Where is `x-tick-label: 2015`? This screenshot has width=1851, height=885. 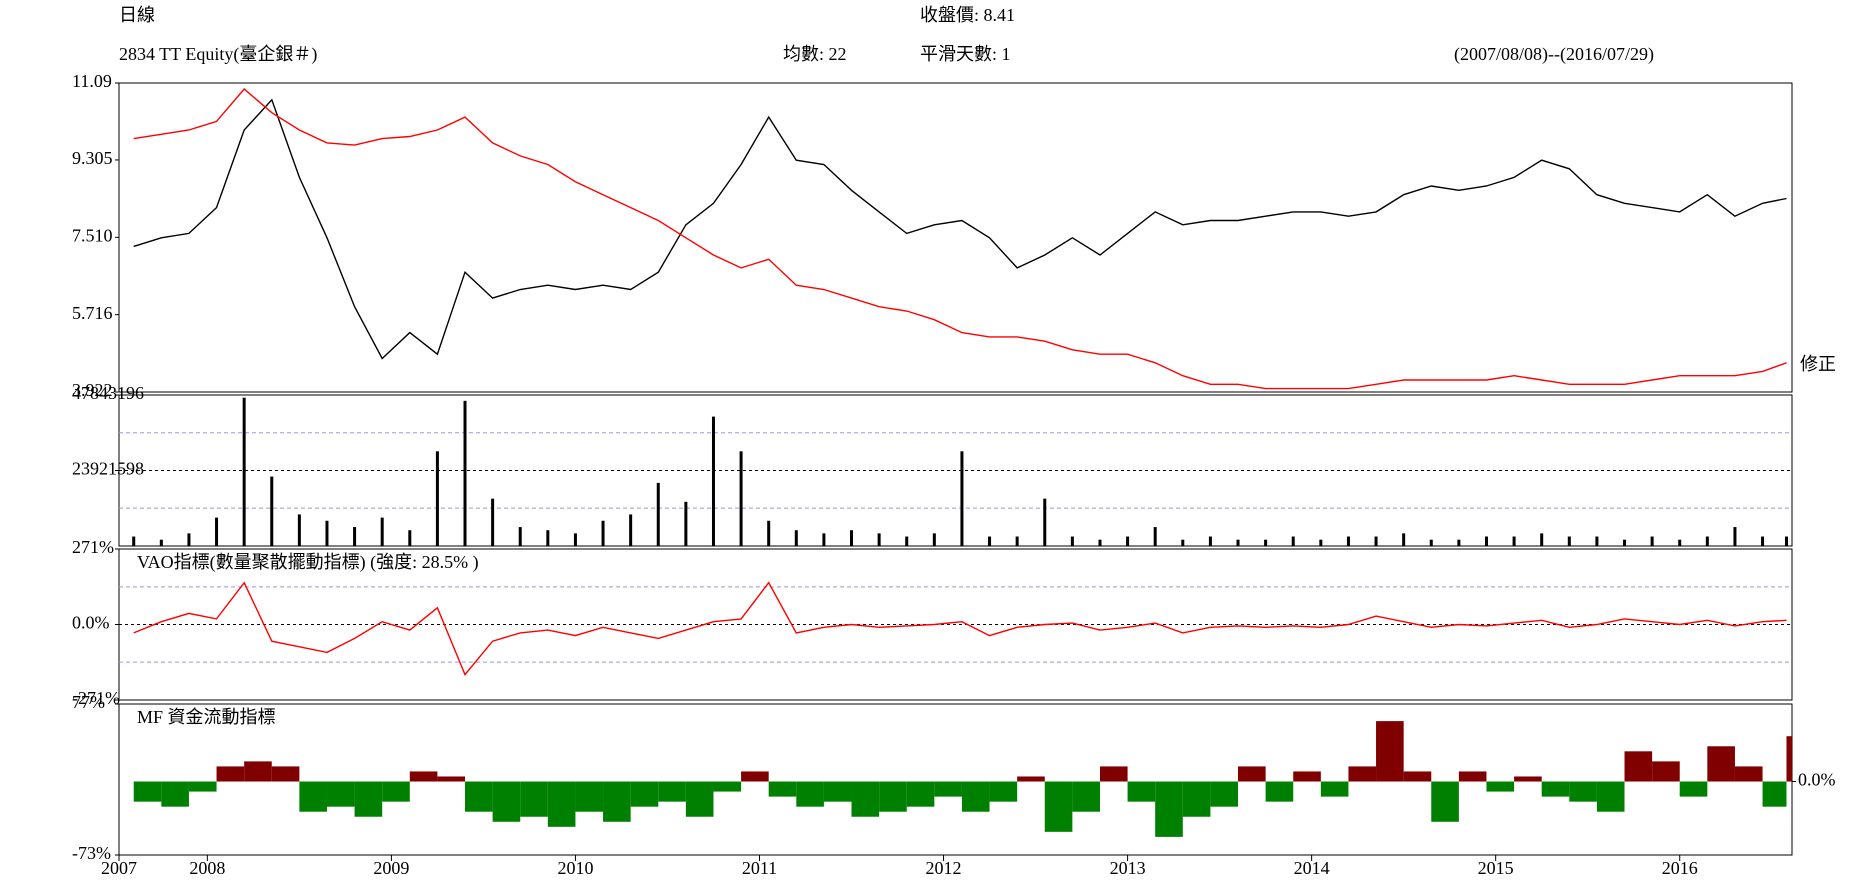
x-tick-label: 2015 is located at coordinates (1496, 868).